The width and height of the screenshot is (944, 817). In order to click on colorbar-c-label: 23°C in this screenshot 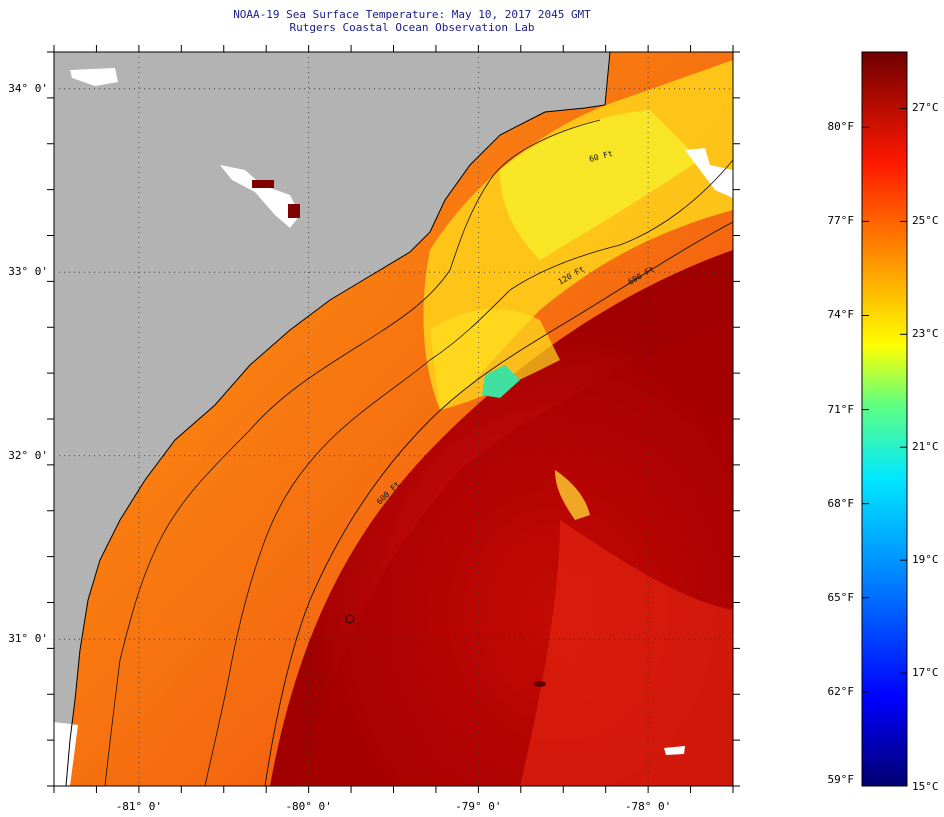, I will do `click(925, 334)`.